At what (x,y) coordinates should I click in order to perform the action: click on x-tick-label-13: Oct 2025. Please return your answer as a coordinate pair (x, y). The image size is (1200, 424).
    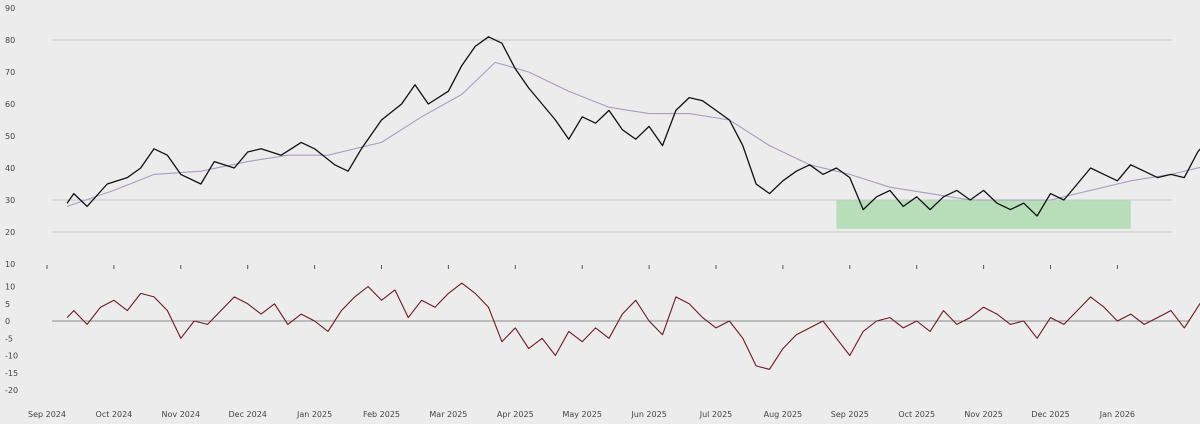
    Looking at the image, I should click on (916, 414).